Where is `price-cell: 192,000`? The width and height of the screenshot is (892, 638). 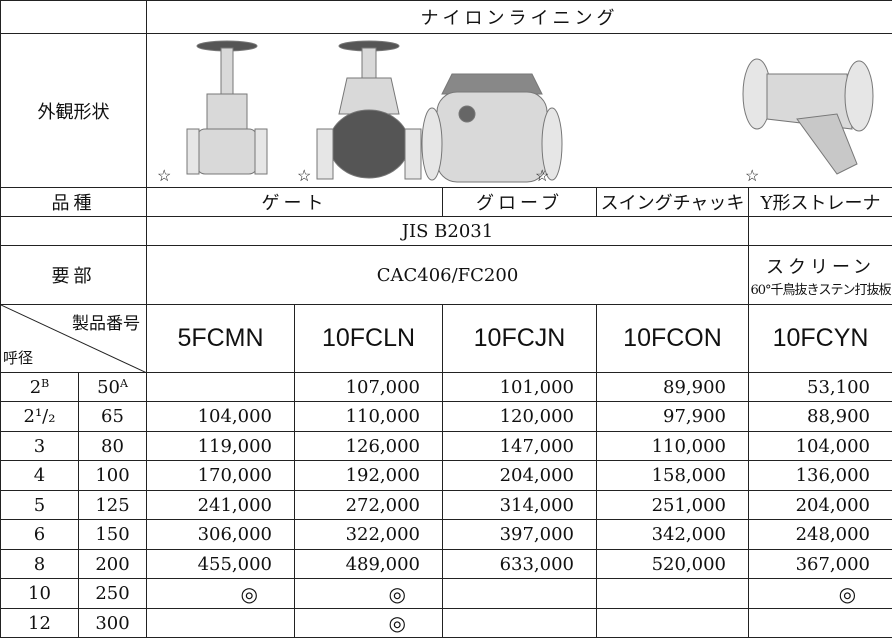
price-cell: 192,000 is located at coordinates (369, 476).